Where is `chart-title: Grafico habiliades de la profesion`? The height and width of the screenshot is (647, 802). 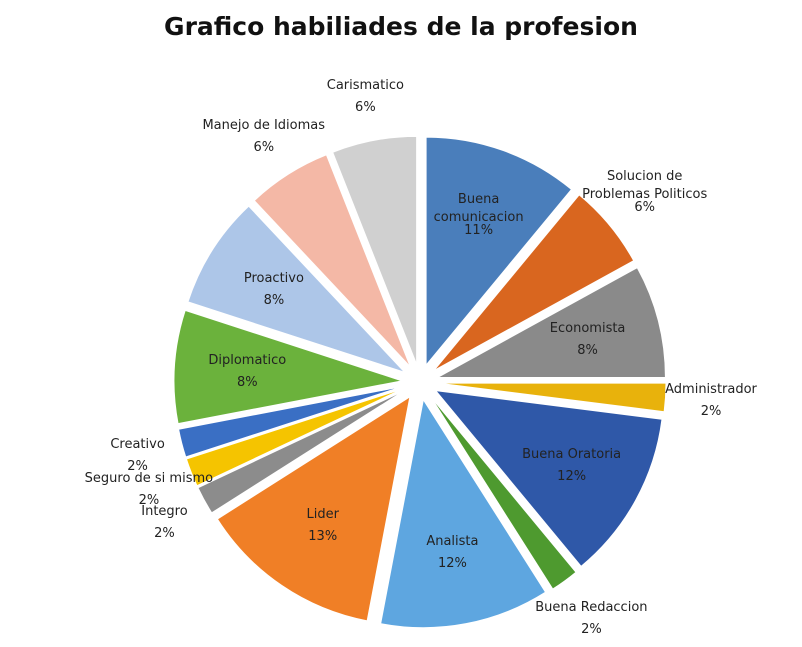 chart-title: Grafico habiliades de la profesion is located at coordinates (401, 26).